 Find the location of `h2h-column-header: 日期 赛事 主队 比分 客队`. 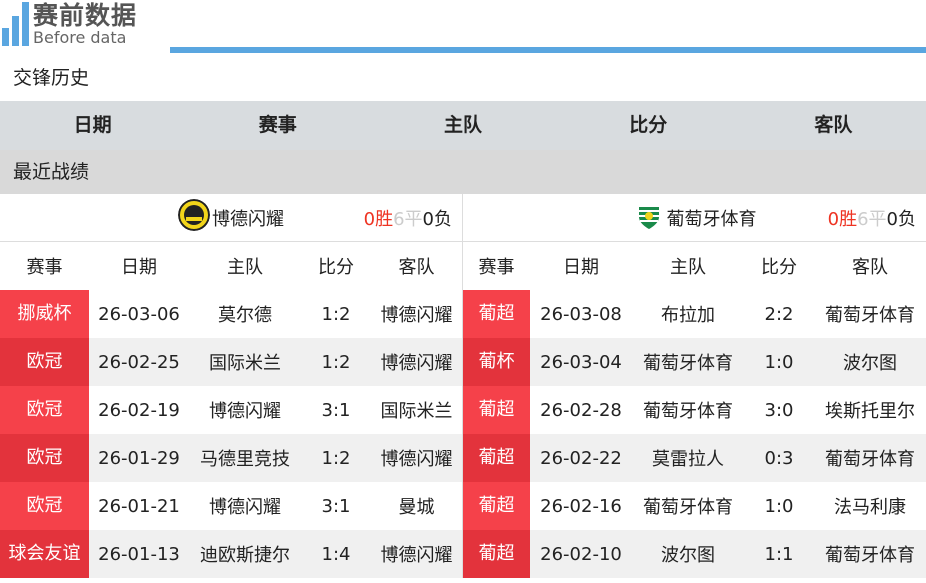

h2h-column-header: 日期 赛事 主队 比分 客队 is located at coordinates (463, 125).